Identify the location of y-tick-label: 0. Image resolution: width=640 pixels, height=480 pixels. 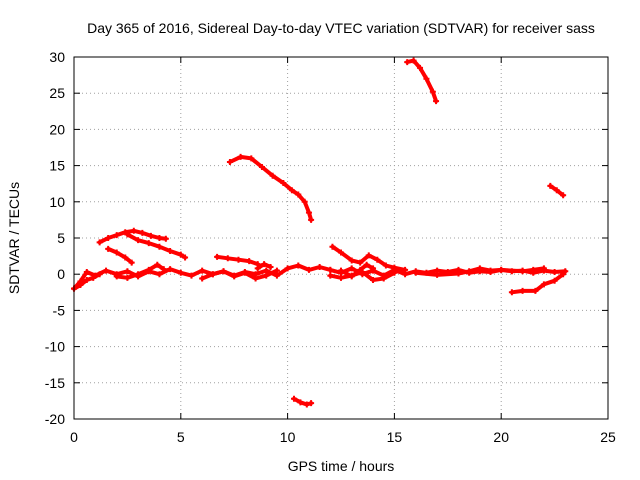
(61, 274).